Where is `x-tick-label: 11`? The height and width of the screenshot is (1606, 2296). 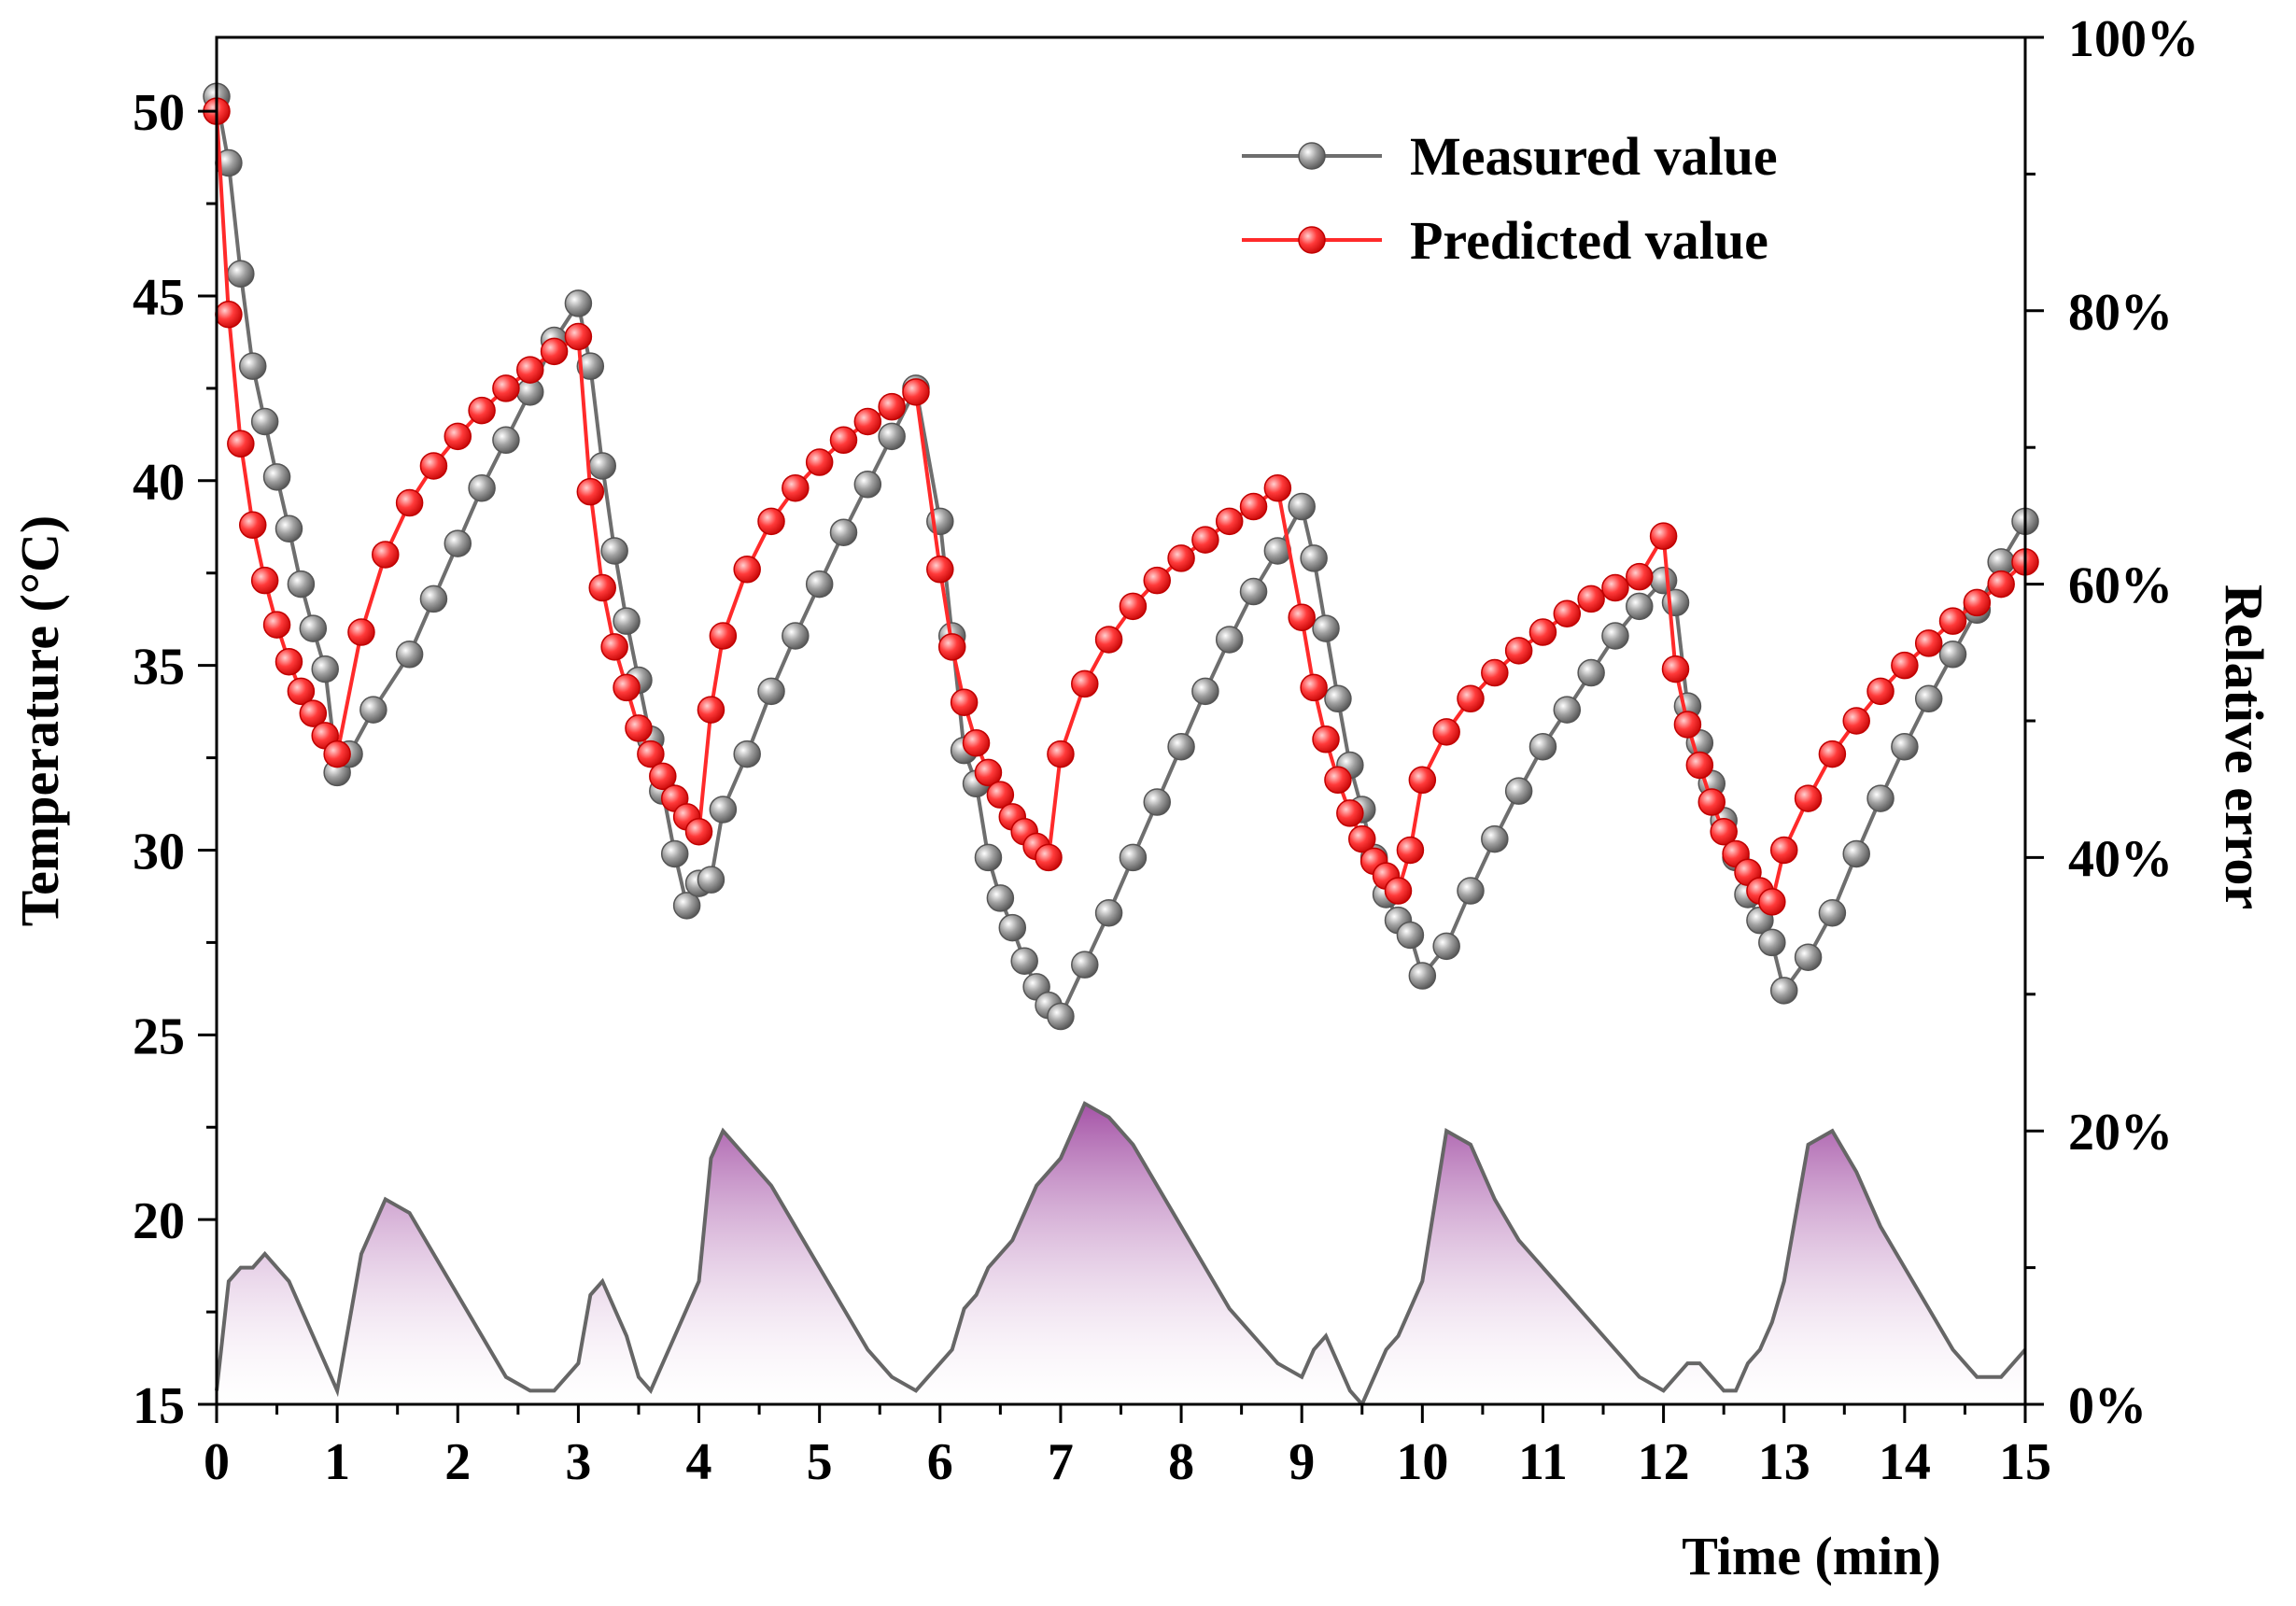
x-tick-label: 11 is located at coordinates (1543, 1462).